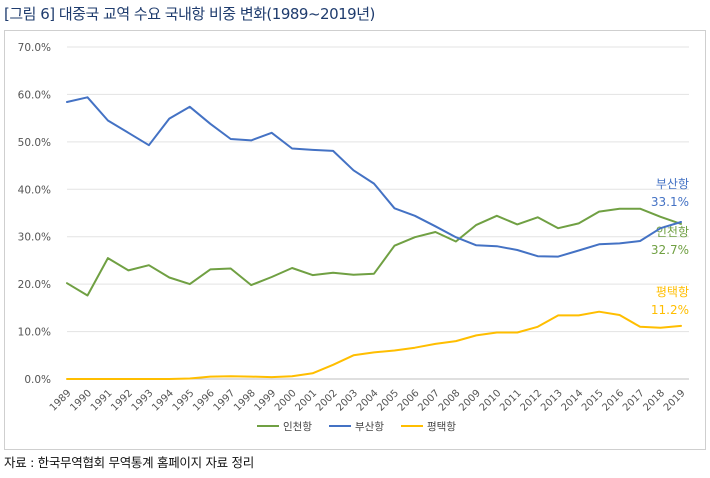 The image size is (710, 478). I want to click on end-label-name: 평택항, so click(672, 292).